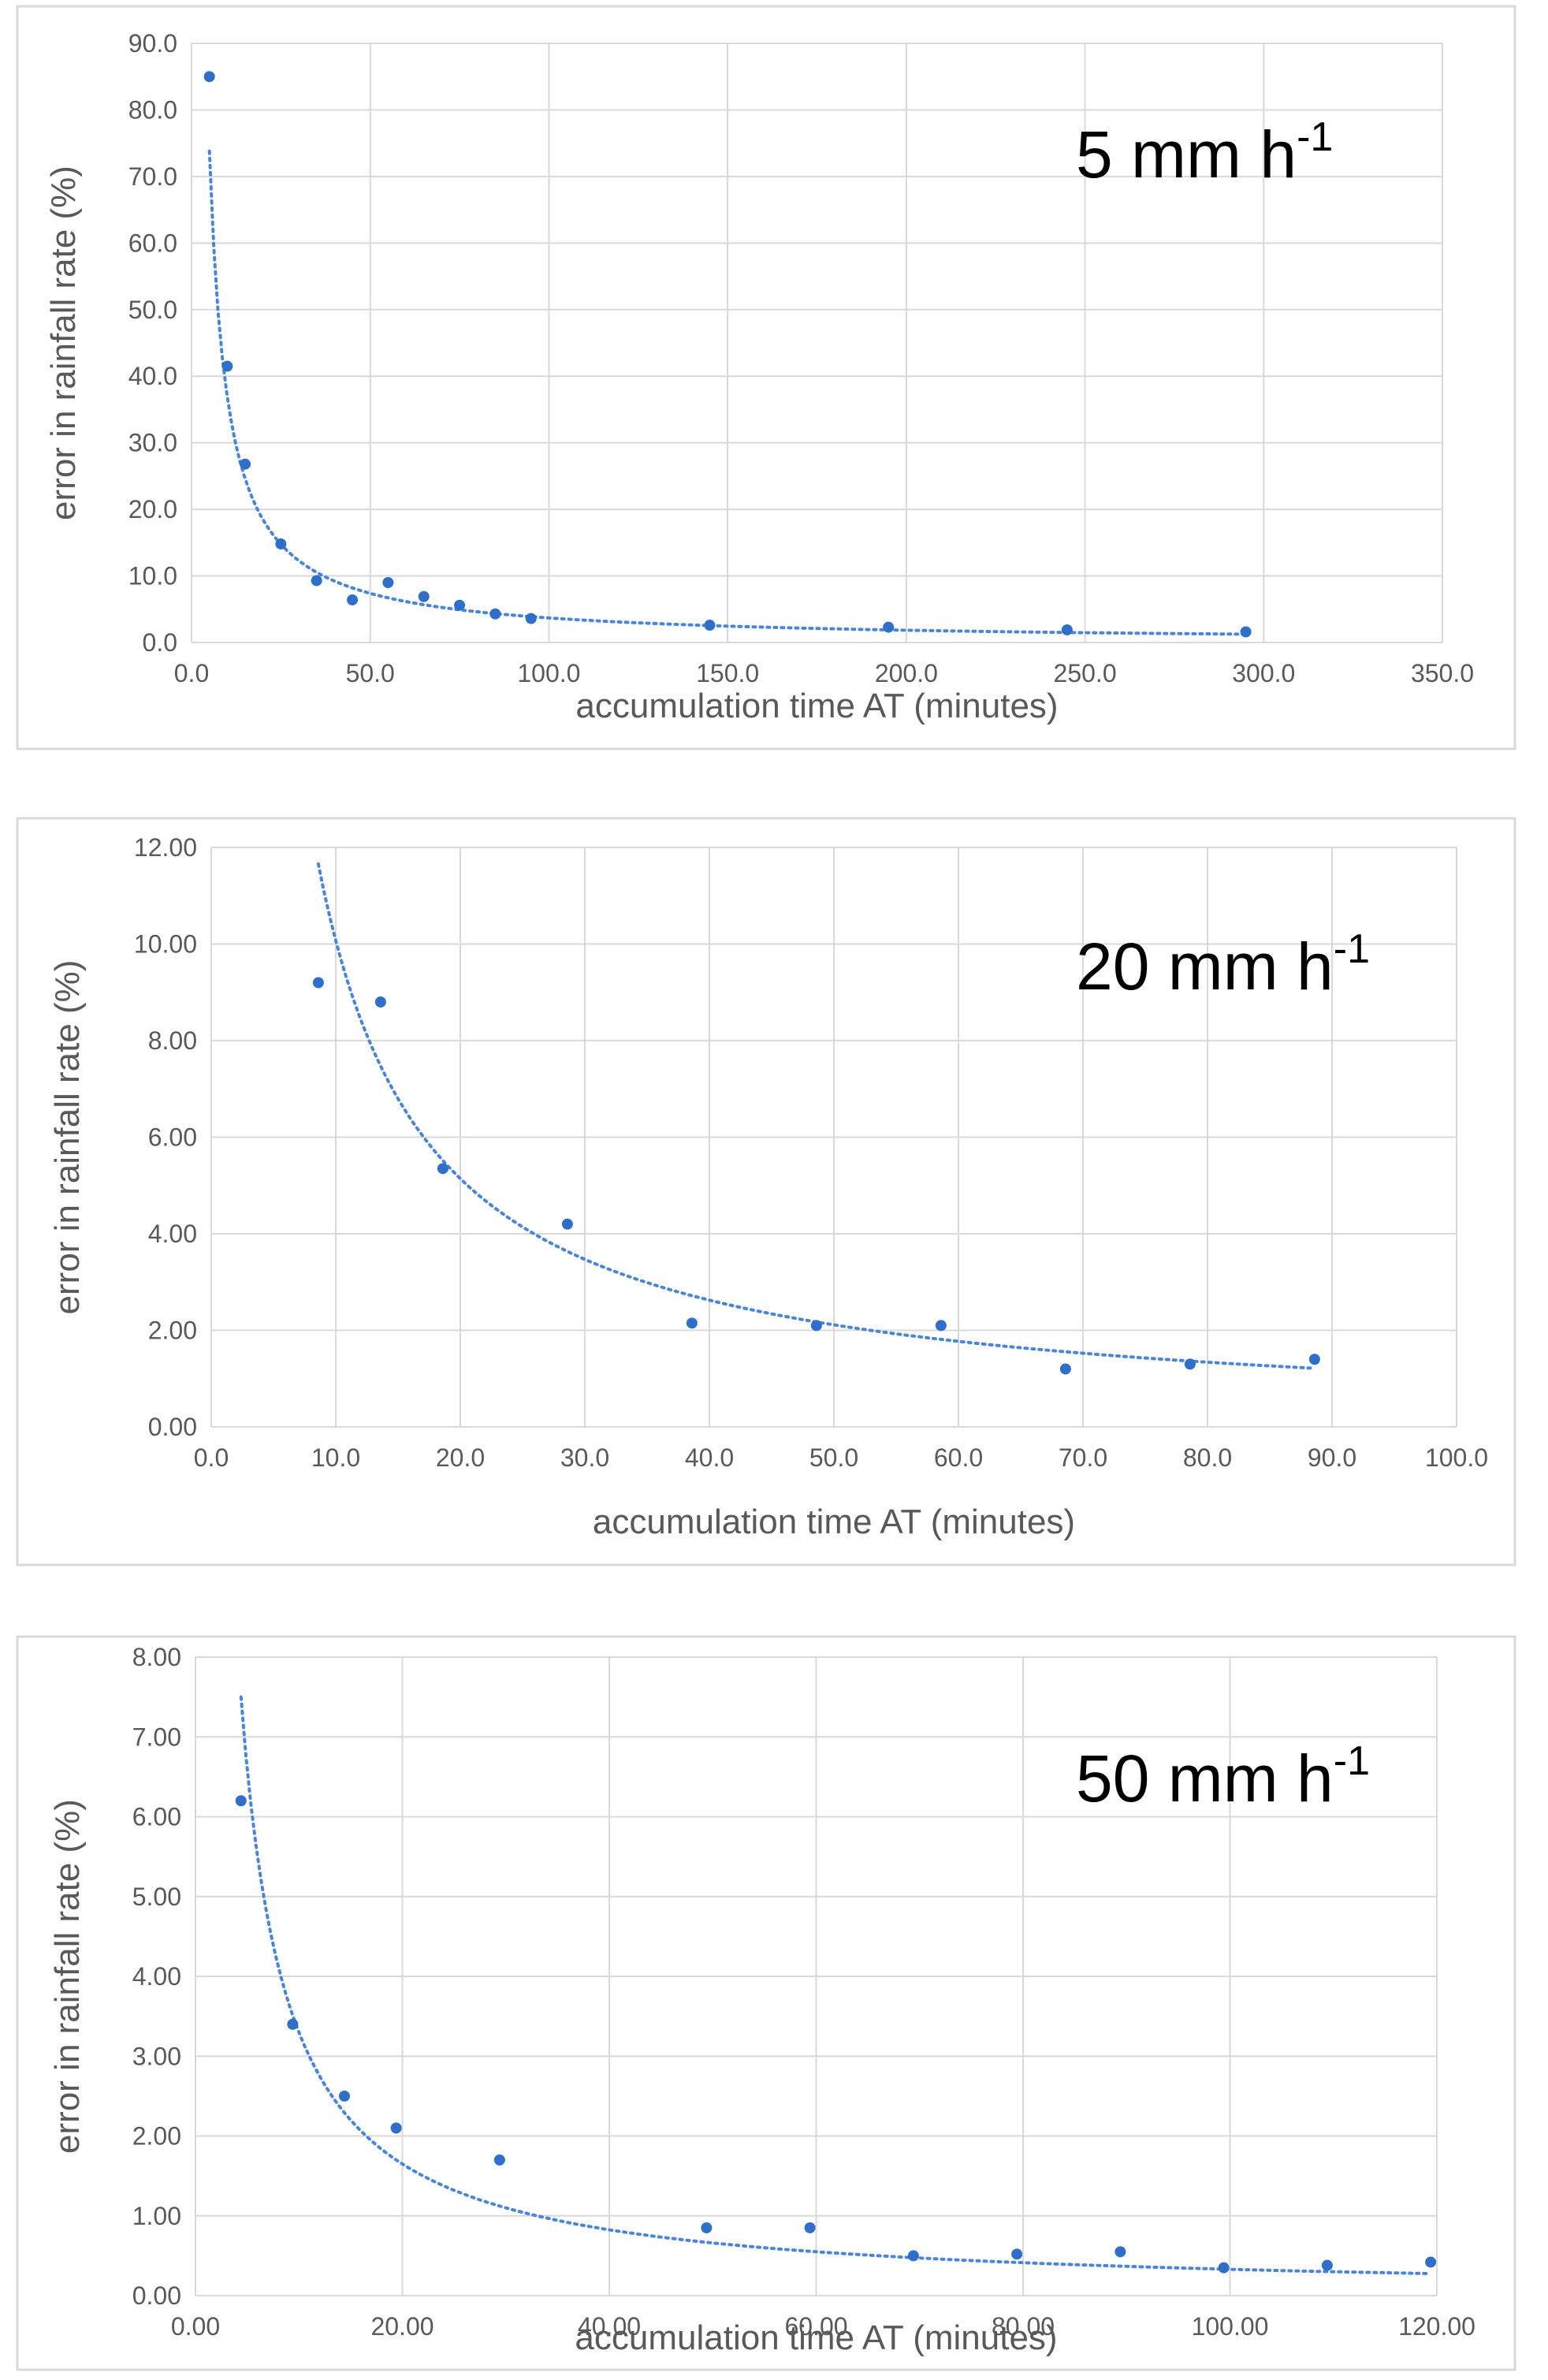  What do you see at coordinates (152, 509) in the screenshot?
I see `y-tick-label: 20.0` at bounding box center [152, 509].